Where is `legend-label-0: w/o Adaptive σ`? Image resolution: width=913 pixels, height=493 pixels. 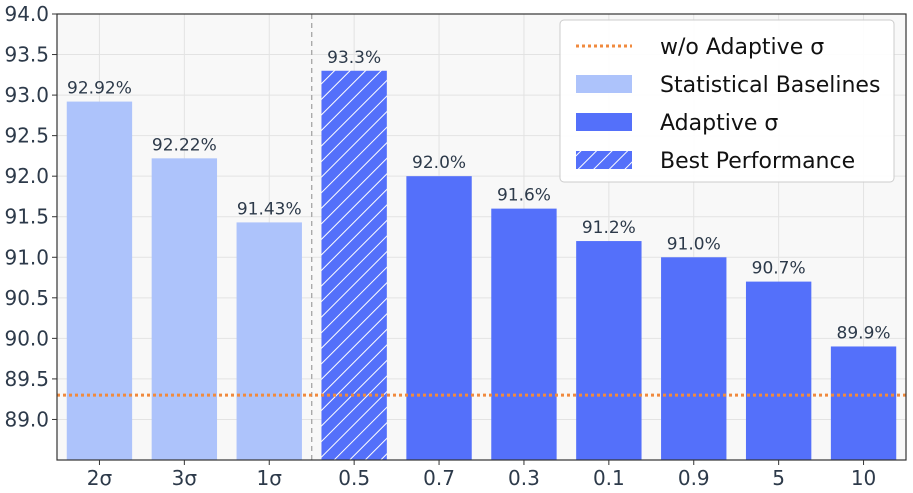
legend-label-0: w/o Adaptive σ is located at coordinates (742, 47).